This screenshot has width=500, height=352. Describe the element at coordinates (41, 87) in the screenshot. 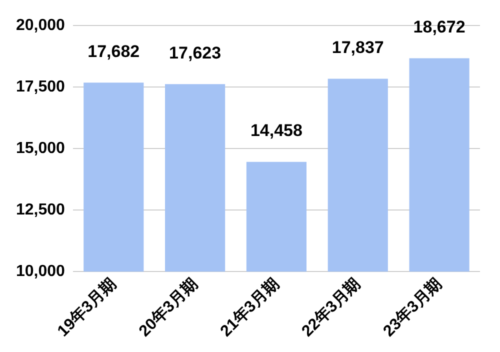

I see `y-tick-label: 17,500` at that location.